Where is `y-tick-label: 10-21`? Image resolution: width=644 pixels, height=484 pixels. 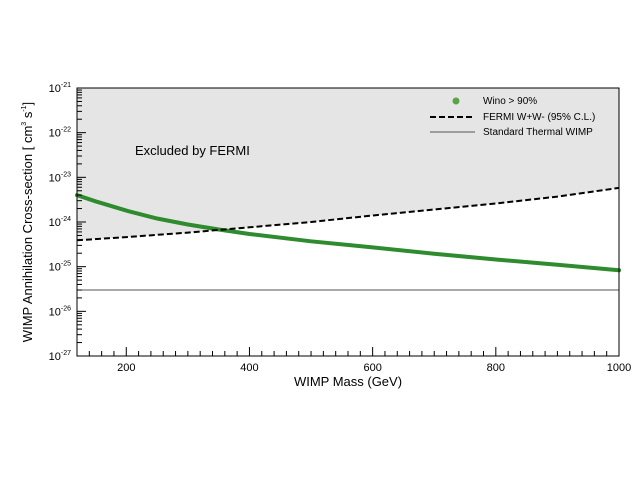
y-tick-label: 10-21 is located at coordinates (60, 88).